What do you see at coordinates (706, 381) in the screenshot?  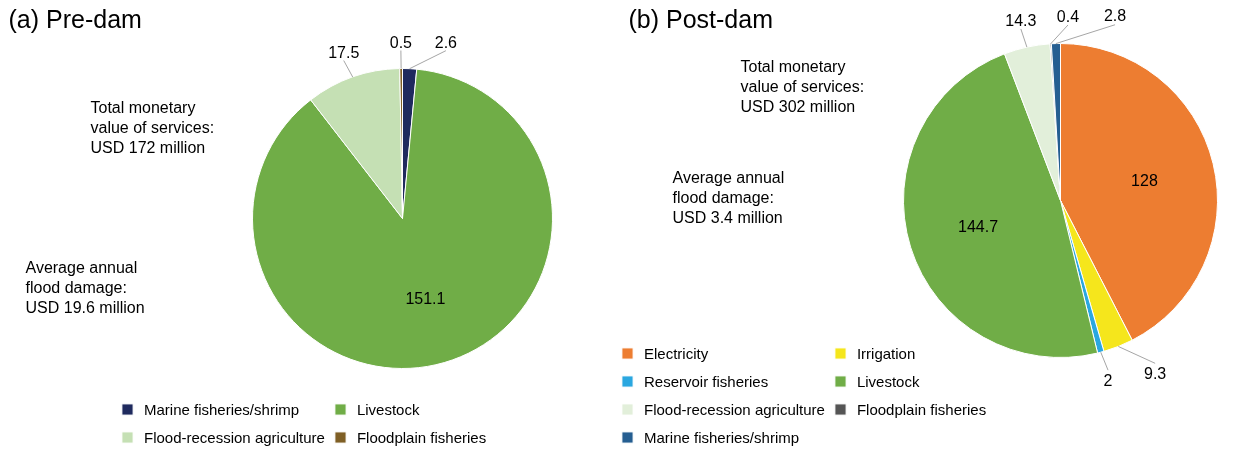 I see `legend-label: Reservoir fisheries` at bounding box center [706, 381].